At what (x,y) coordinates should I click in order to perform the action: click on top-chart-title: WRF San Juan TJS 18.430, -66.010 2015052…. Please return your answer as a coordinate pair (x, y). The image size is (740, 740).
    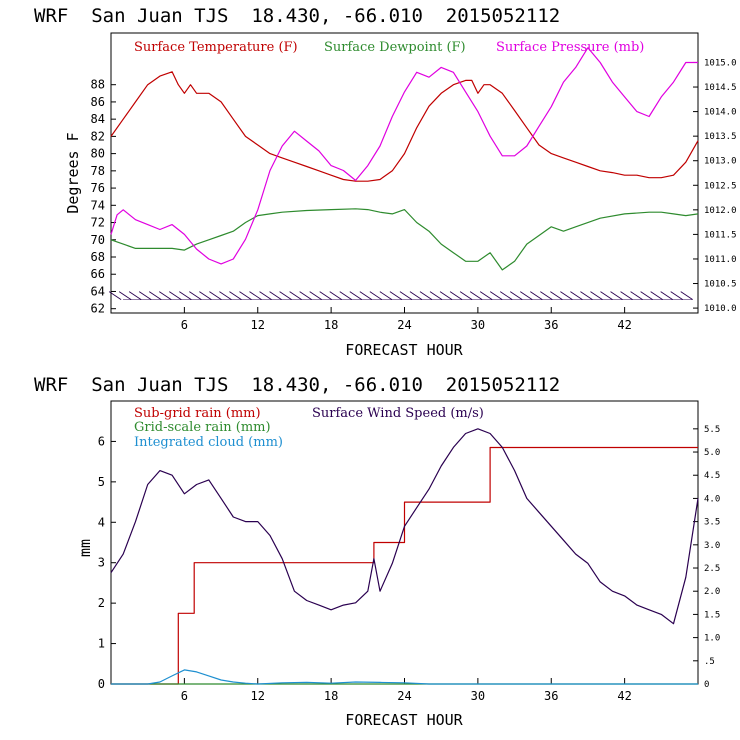
    Looking at the image, I should click on (297, 16).